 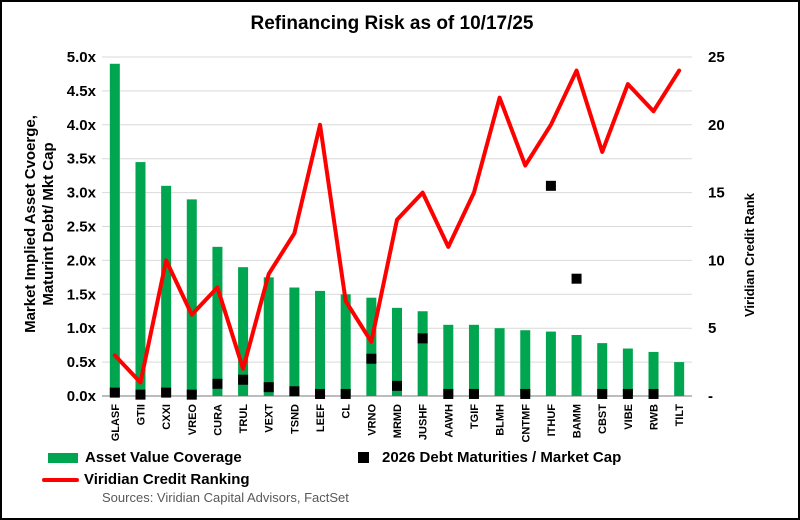 What do you see at coordinates (716, 57) in the screenshot?
I see `right-axis-tick: 25` at bounding box center [716, 57].